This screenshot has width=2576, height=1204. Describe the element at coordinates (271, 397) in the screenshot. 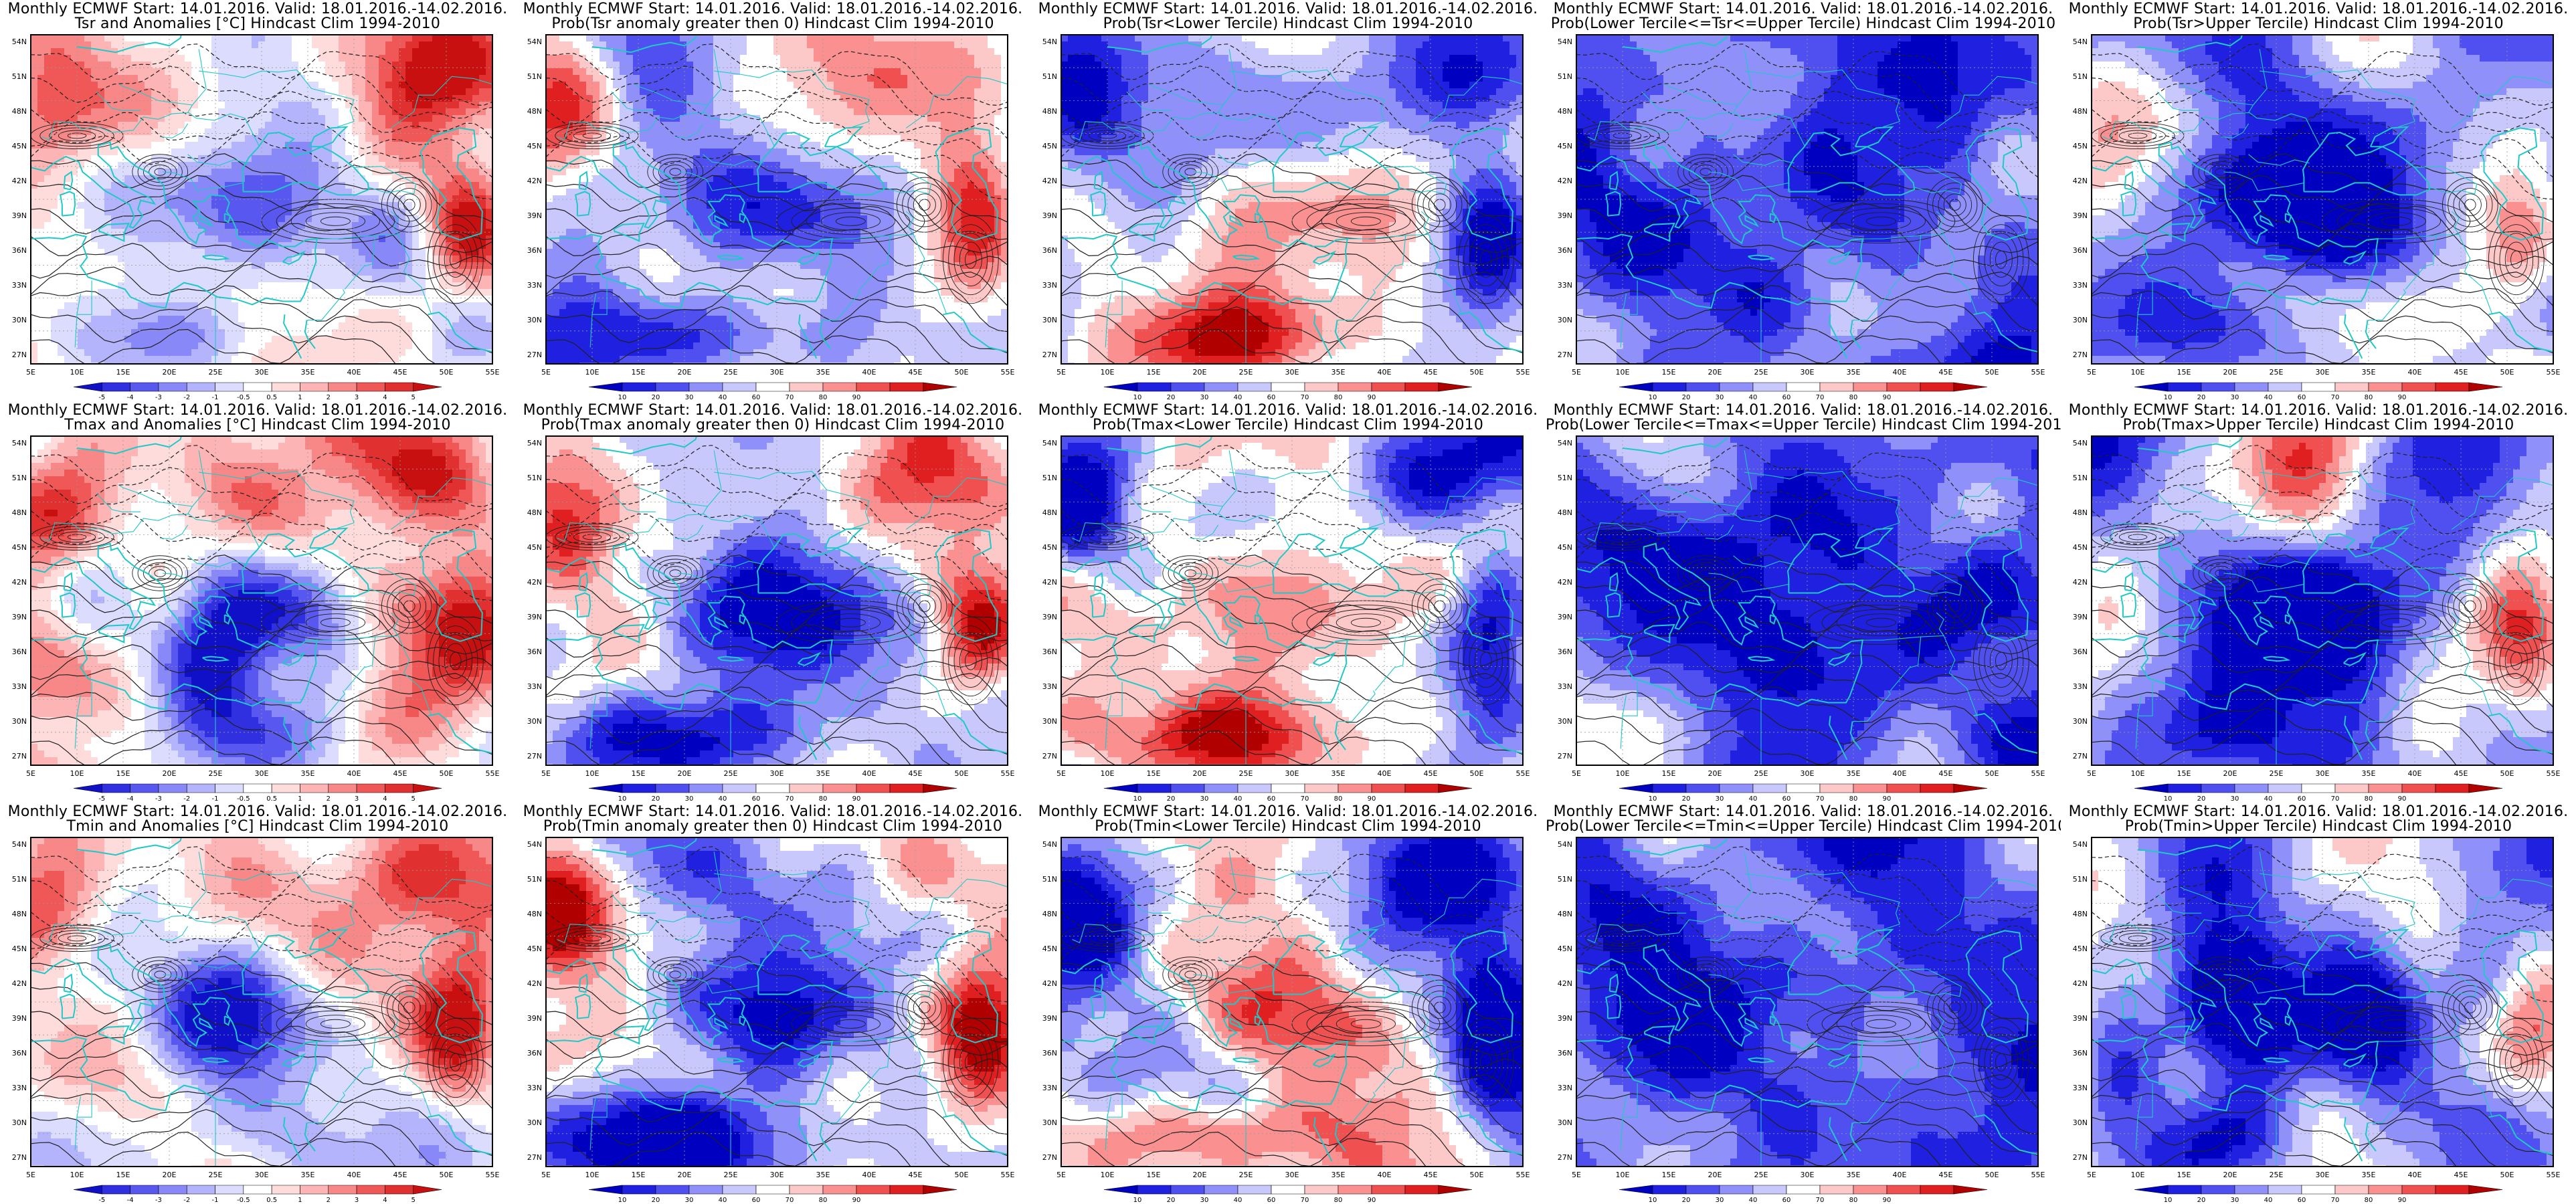

I see `colorbar-label: 0.5` at that location.